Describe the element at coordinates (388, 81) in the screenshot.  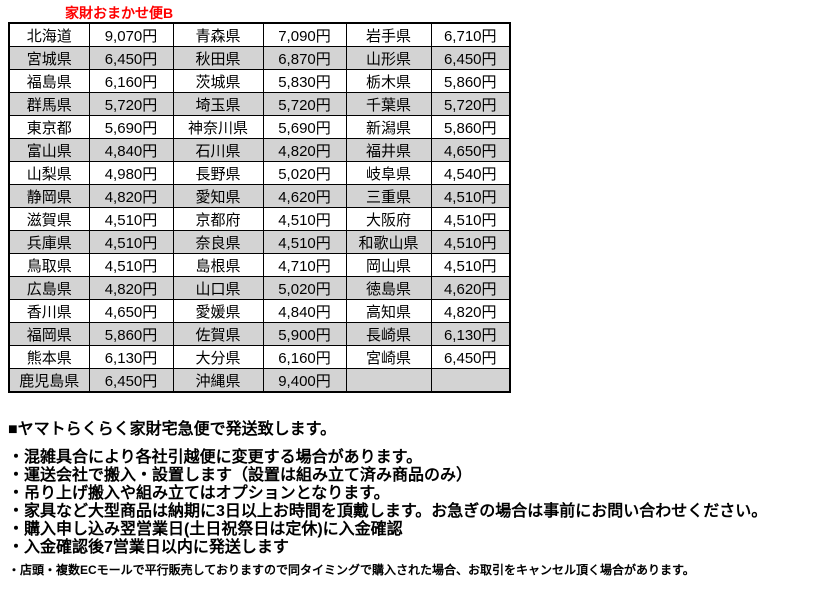
I see `prefecture-cell: 栃木県` at that location.